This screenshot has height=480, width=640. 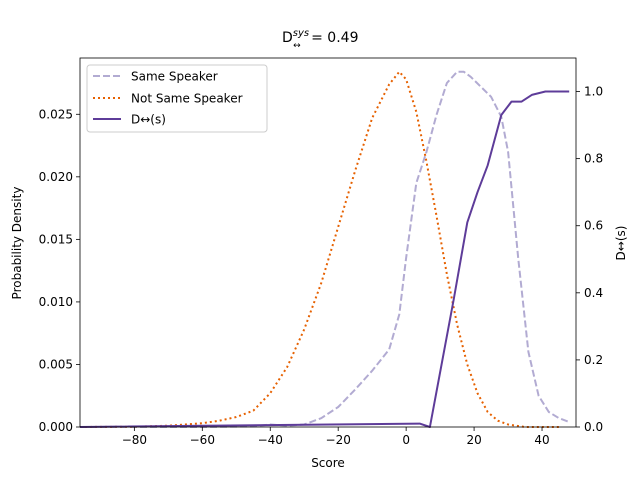 I want to click on y-tick-label: 0.020, so click(x=56, y=177).